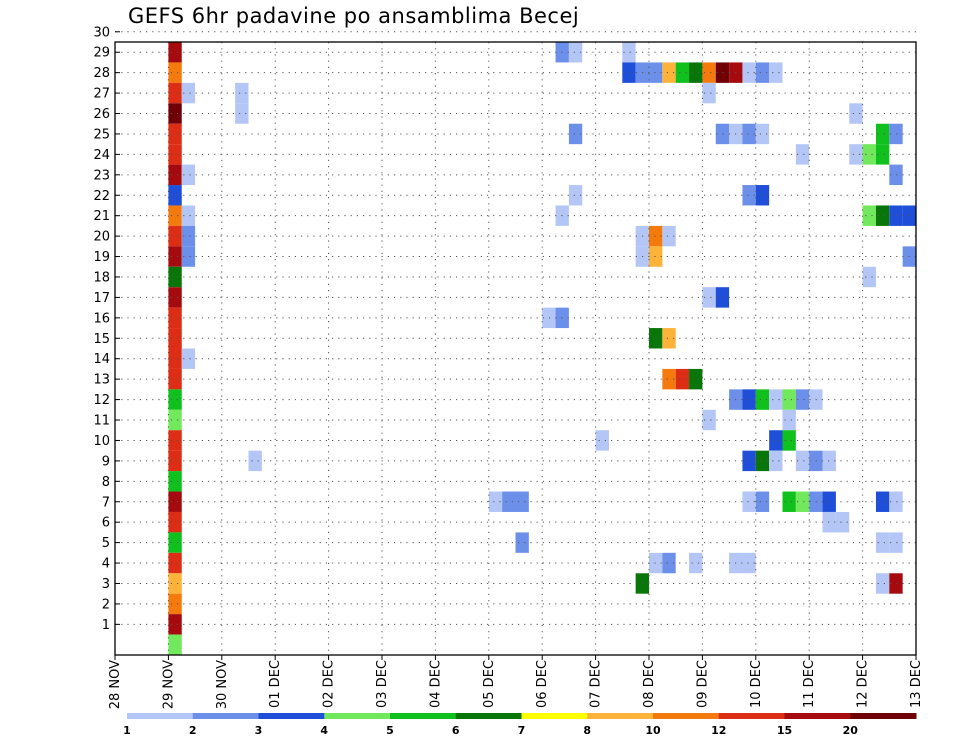 Image resolution: width=960 pixels, height=742 pixels. I want to click on y-tick-label: 23, so click(101, 175).